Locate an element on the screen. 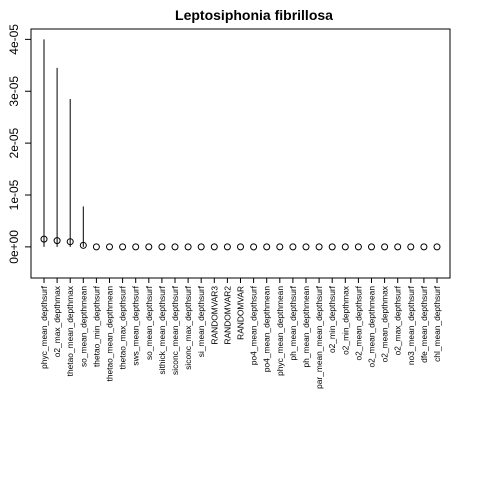 The width and height of the screenshot is (480, 480). chart-title: Leptosiphonia fibrillosa is located at coordinates (254, 15).